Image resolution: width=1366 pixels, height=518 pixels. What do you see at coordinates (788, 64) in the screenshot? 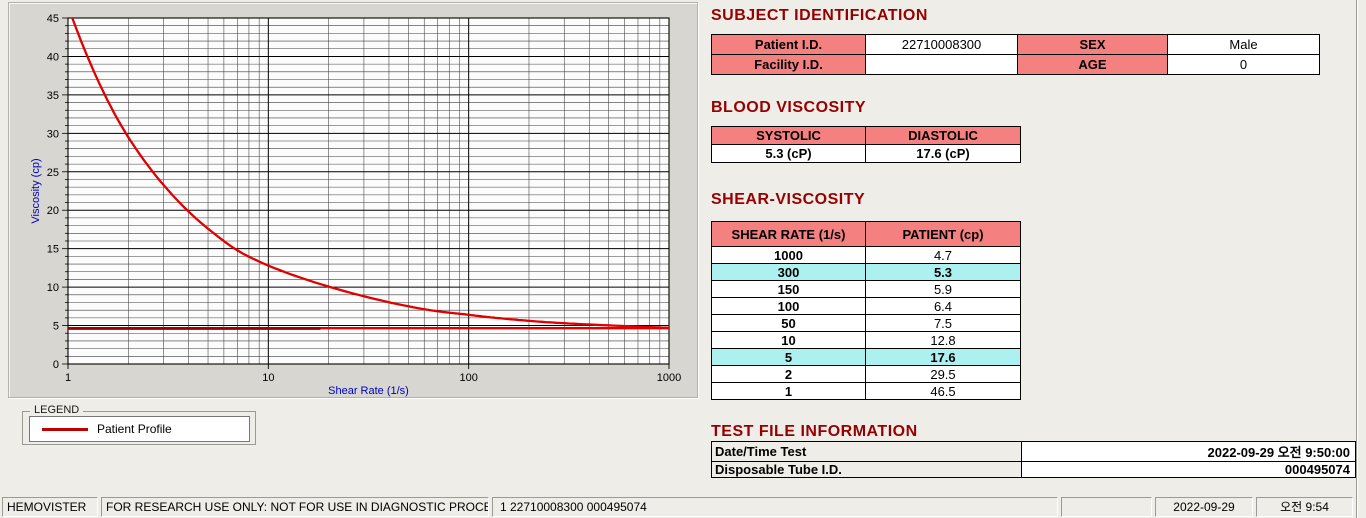
I see `facility-id-label: Facility I.D.` at bounding box center [788, 64].